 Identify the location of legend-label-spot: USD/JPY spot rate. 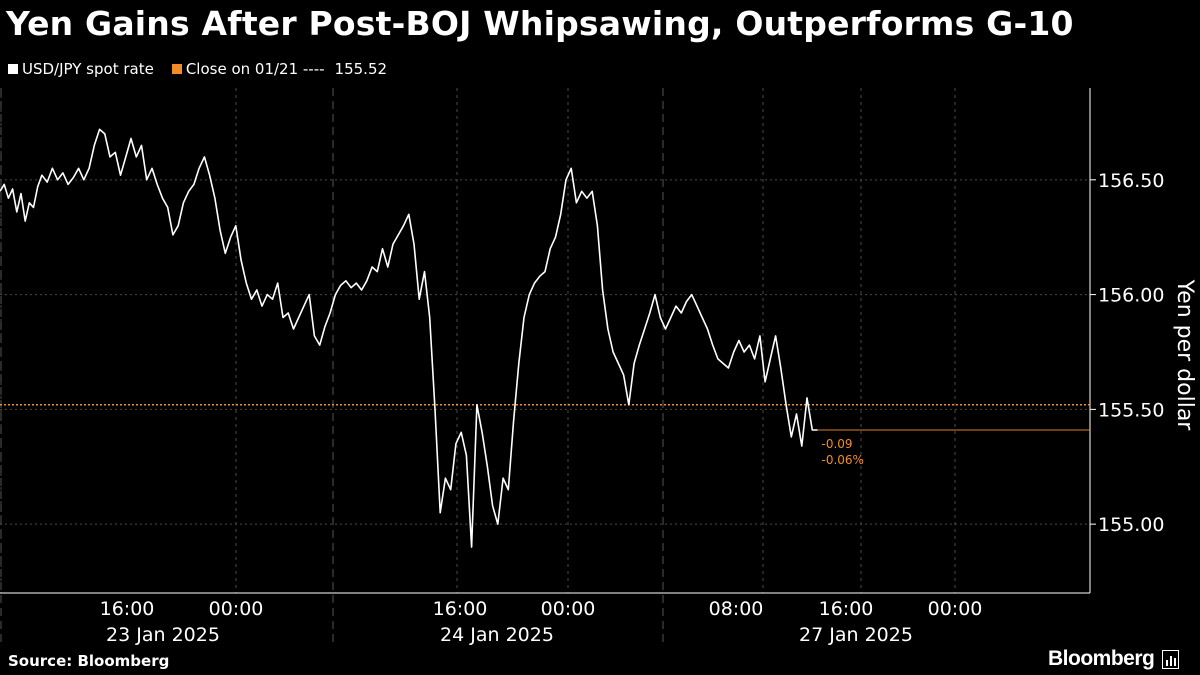
(88, 69).